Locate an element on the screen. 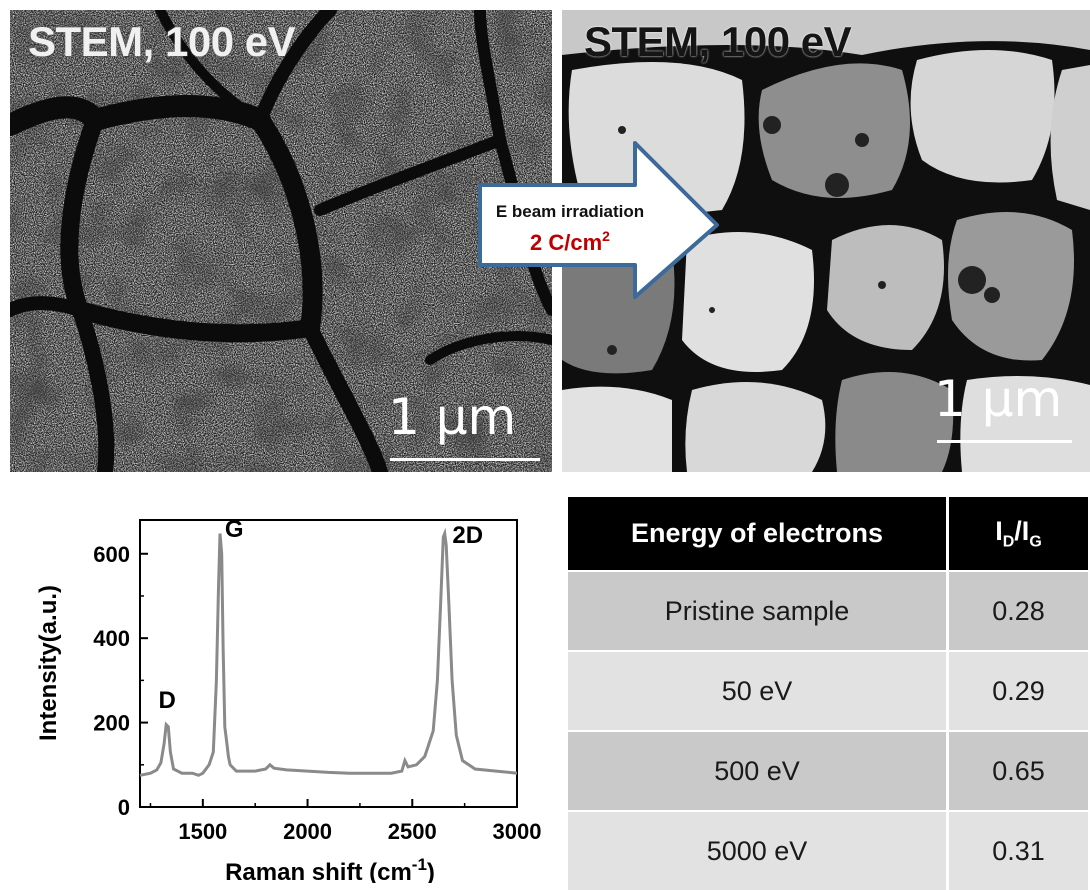 This screenshot has width=1090, height=890. stem-title-before: STEM, 100 eV is located at coordinates (162, 41).